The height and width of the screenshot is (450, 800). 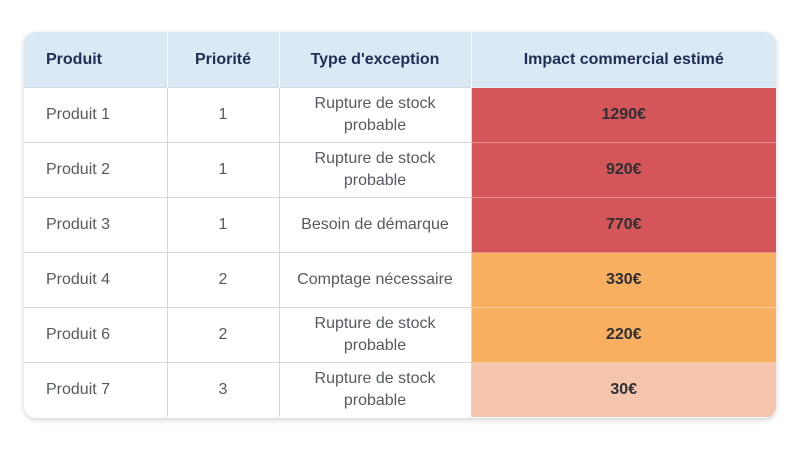 What do you see at coordinates (375, 280) in the screenshot?
I see `cell-exception-type: Comptage nécessaire` at bounding box center [375, 280].